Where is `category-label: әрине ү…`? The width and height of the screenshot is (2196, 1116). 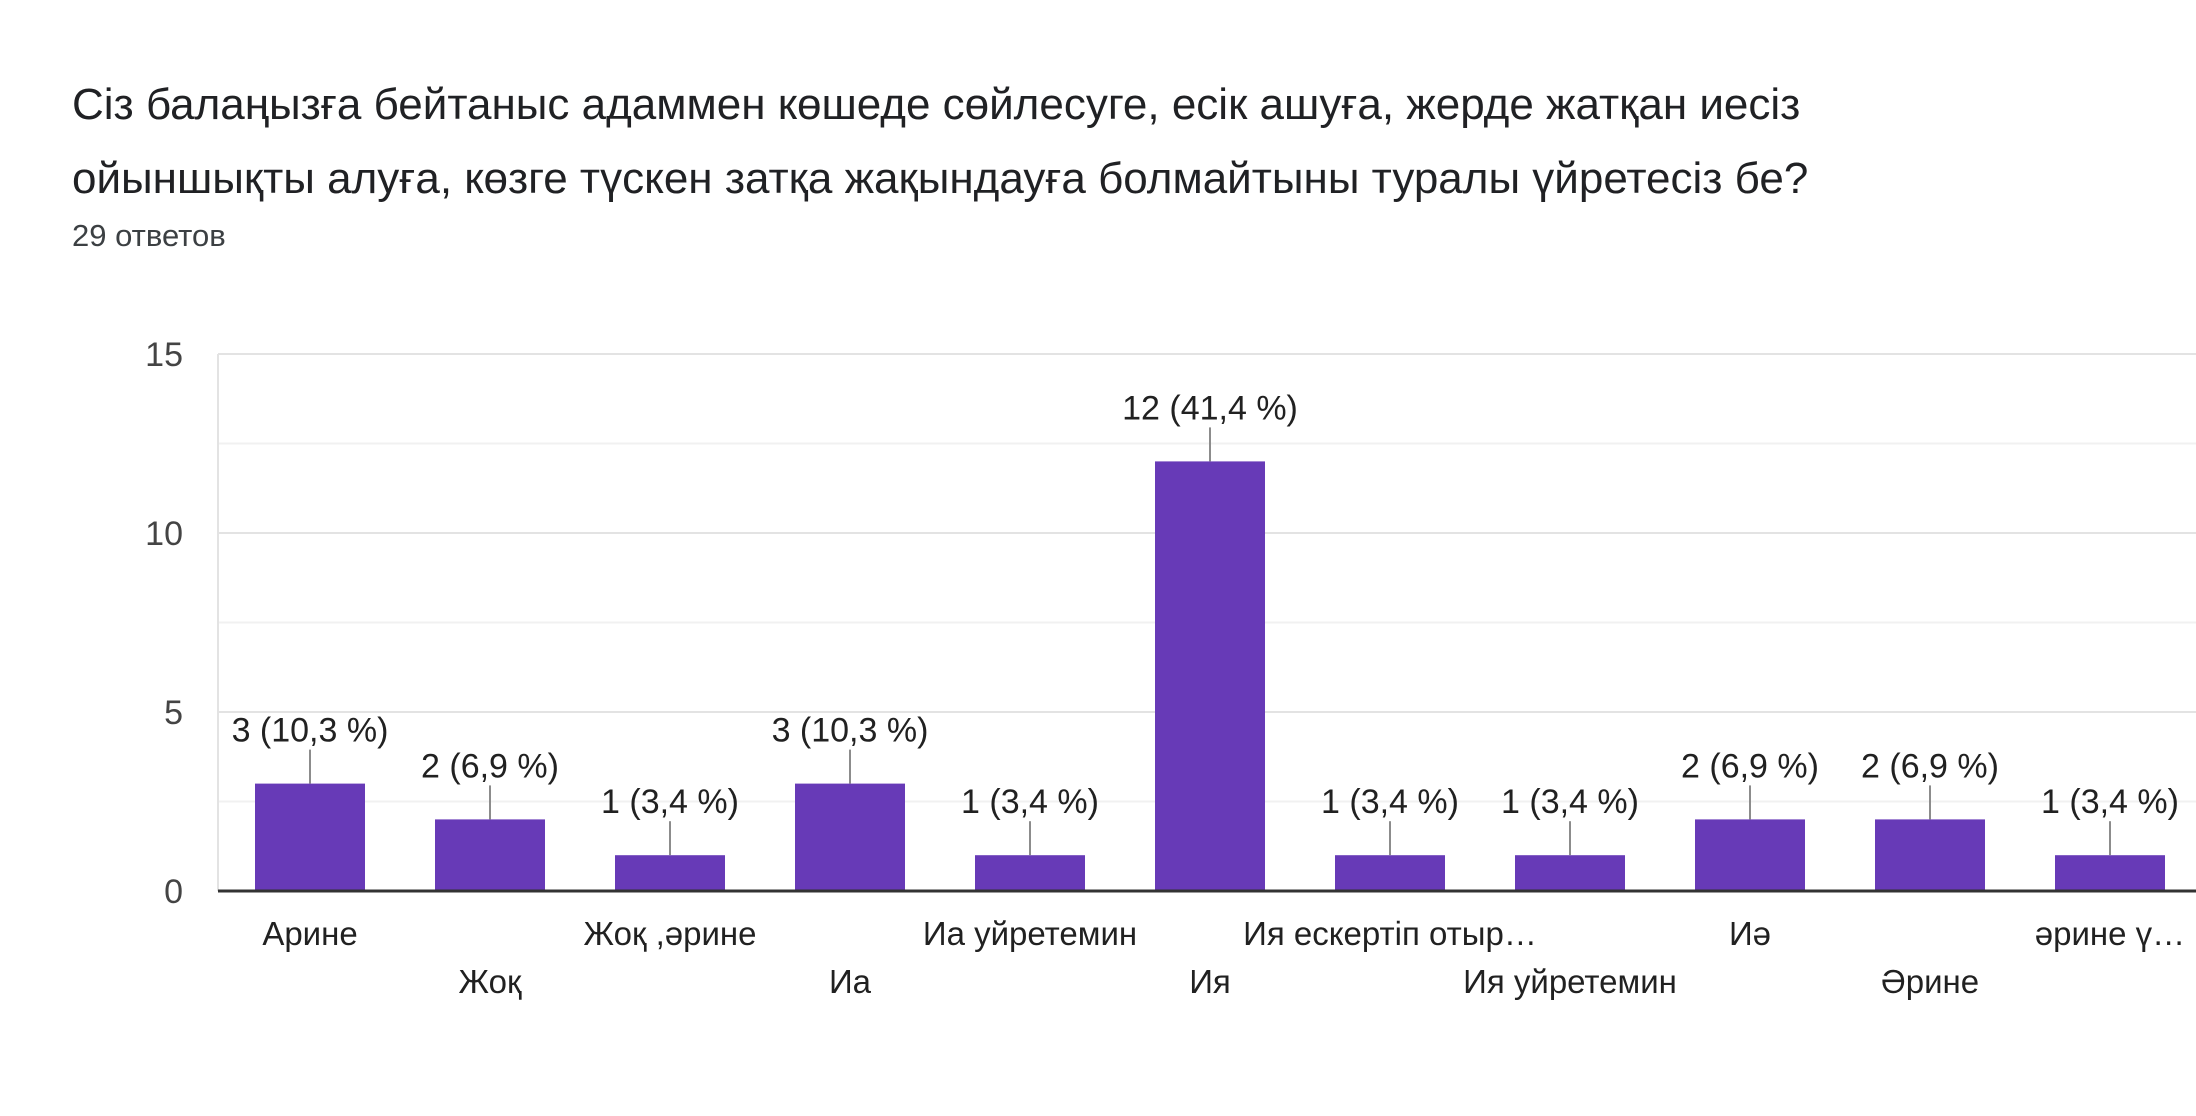
category-label: әрине ү… is located at coordinates (2110, 933).